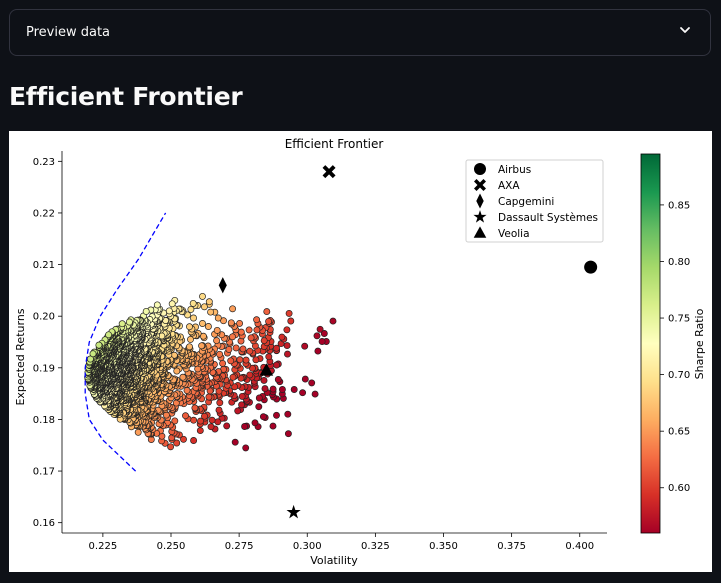 This screenshot has height=583, width=721. I want to click on y-tick-label: 0.21, so click(44, 265).